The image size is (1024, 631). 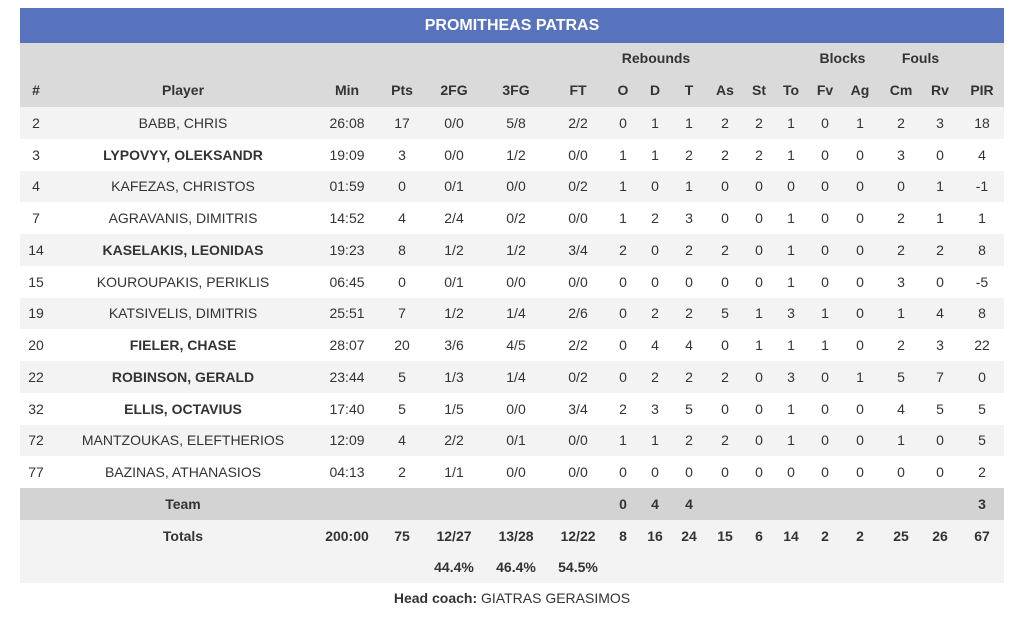 I want to click on stat-cell: 1/1, so click(x=454, y=472).